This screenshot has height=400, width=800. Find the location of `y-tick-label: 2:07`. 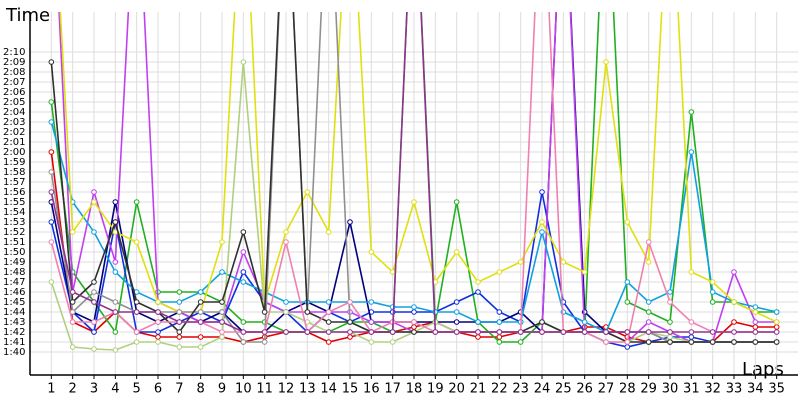

y-tick-label: 2:07 is located at coordinates (14, 82).